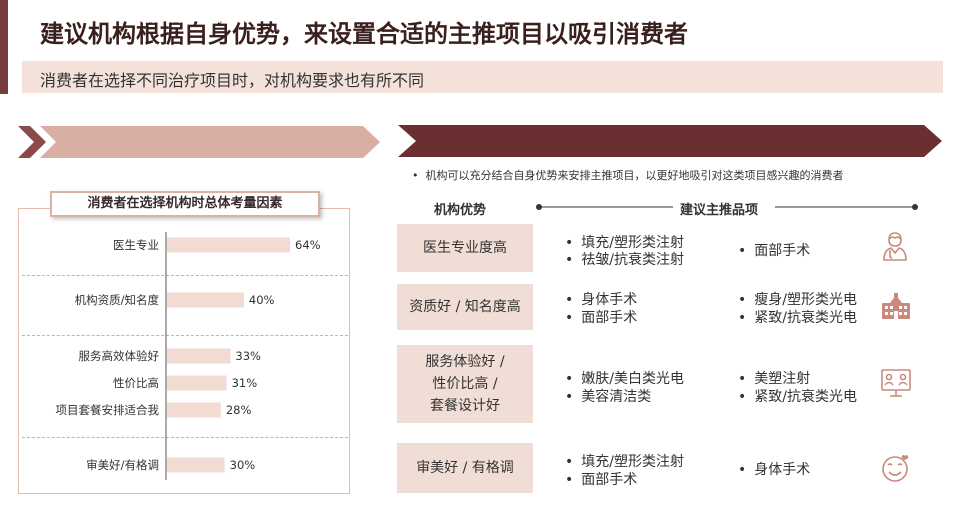 The image size is (959, 524). Describe the element at coordinates (634, 175) in the screenshot. I see `note-label: 机构可以充分结合自身优势来安排主推项目，以更好地吸引对这类项目感兴趣的消费者` at that location.